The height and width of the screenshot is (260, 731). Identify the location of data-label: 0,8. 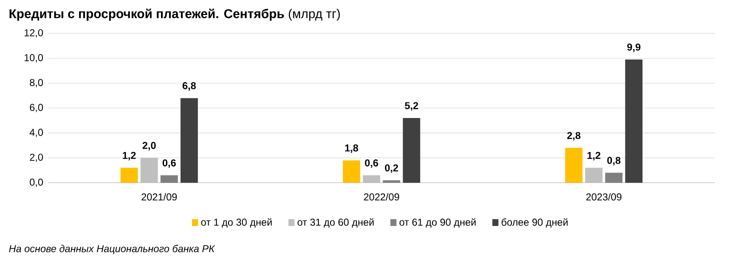
(613, 161).